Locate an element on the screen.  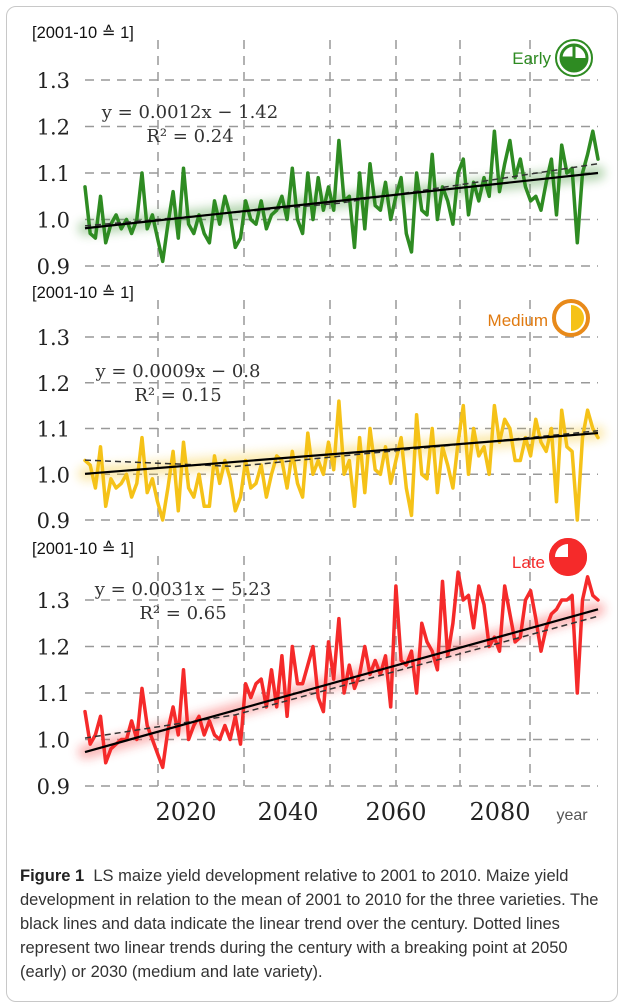
variety-label: Late is located at coordinates (528, 562).